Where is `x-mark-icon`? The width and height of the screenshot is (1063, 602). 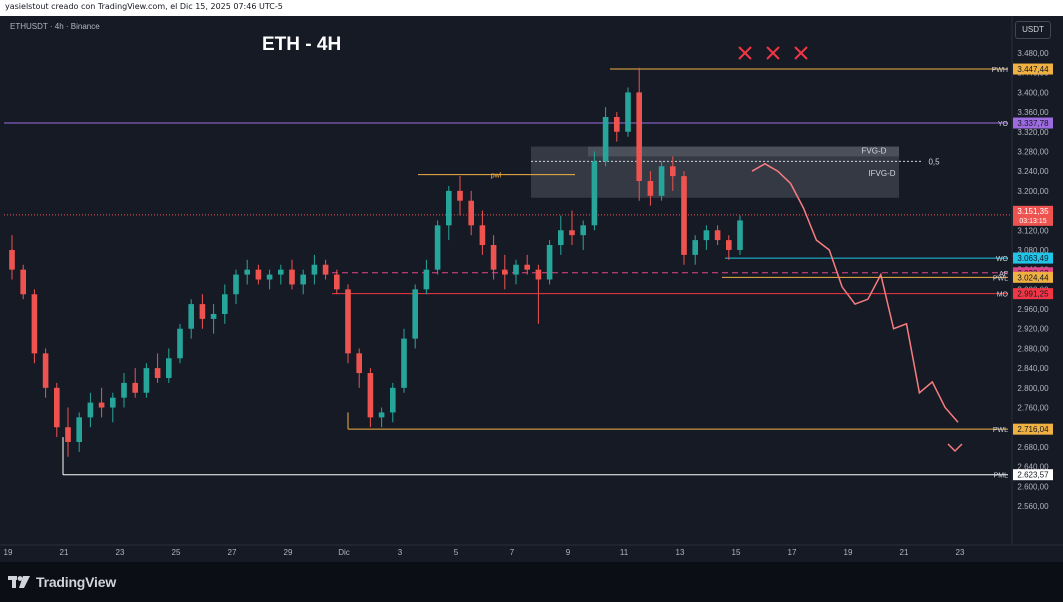 x-mark-icon is located at coordinates (745, 53).